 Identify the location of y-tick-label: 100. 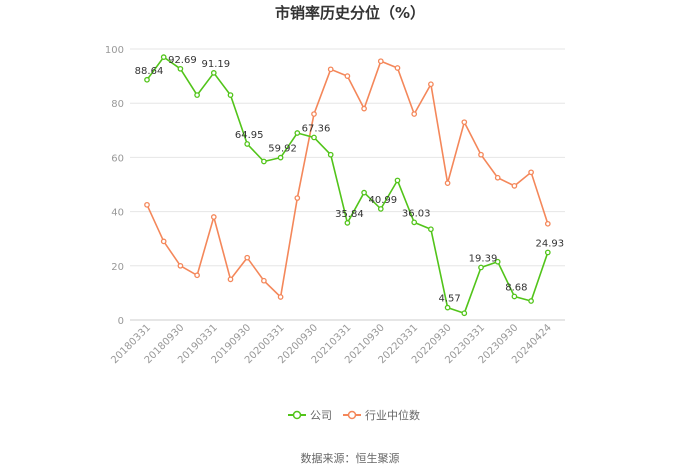
(114, 50).